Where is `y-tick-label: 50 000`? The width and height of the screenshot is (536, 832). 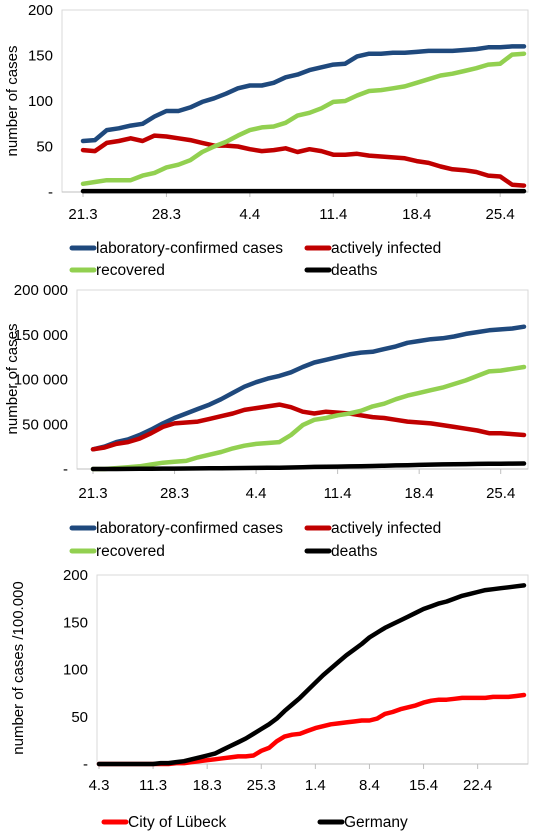 y-tick-label: 50 000 is located at coordinates (45, 424).